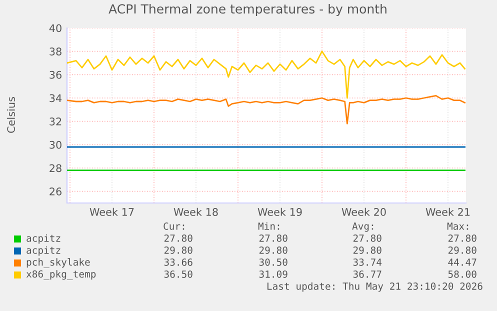 Image resolution: width=497 pixels, height=311 pixels. What do you see at coordinates (462, 274) in the screenshot?
I see `text: 58.00` at bounding box center [462, 274].